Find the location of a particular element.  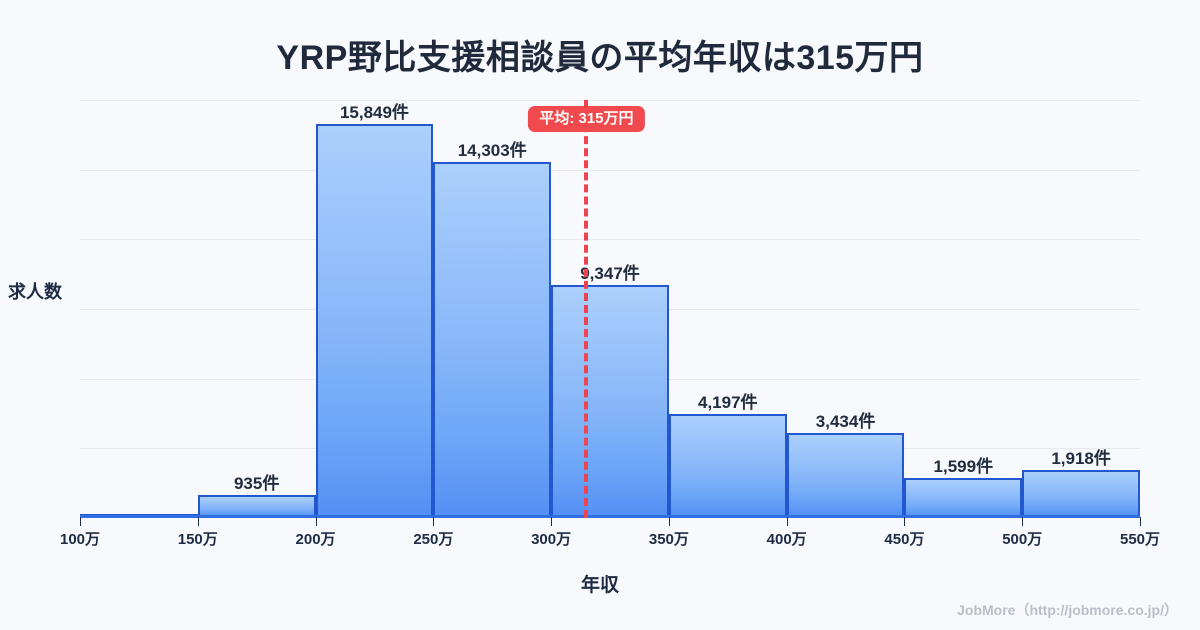

x-tick-label: 200万 is located at coordinates (315, 539).